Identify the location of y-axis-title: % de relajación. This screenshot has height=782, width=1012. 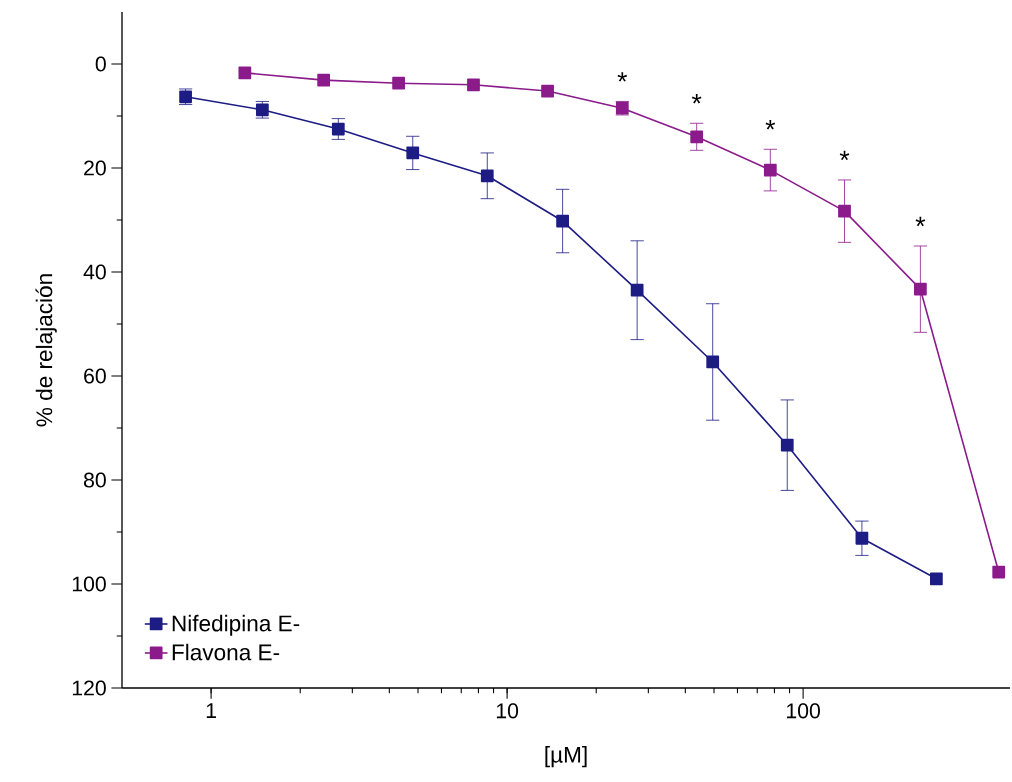
(46, 350).